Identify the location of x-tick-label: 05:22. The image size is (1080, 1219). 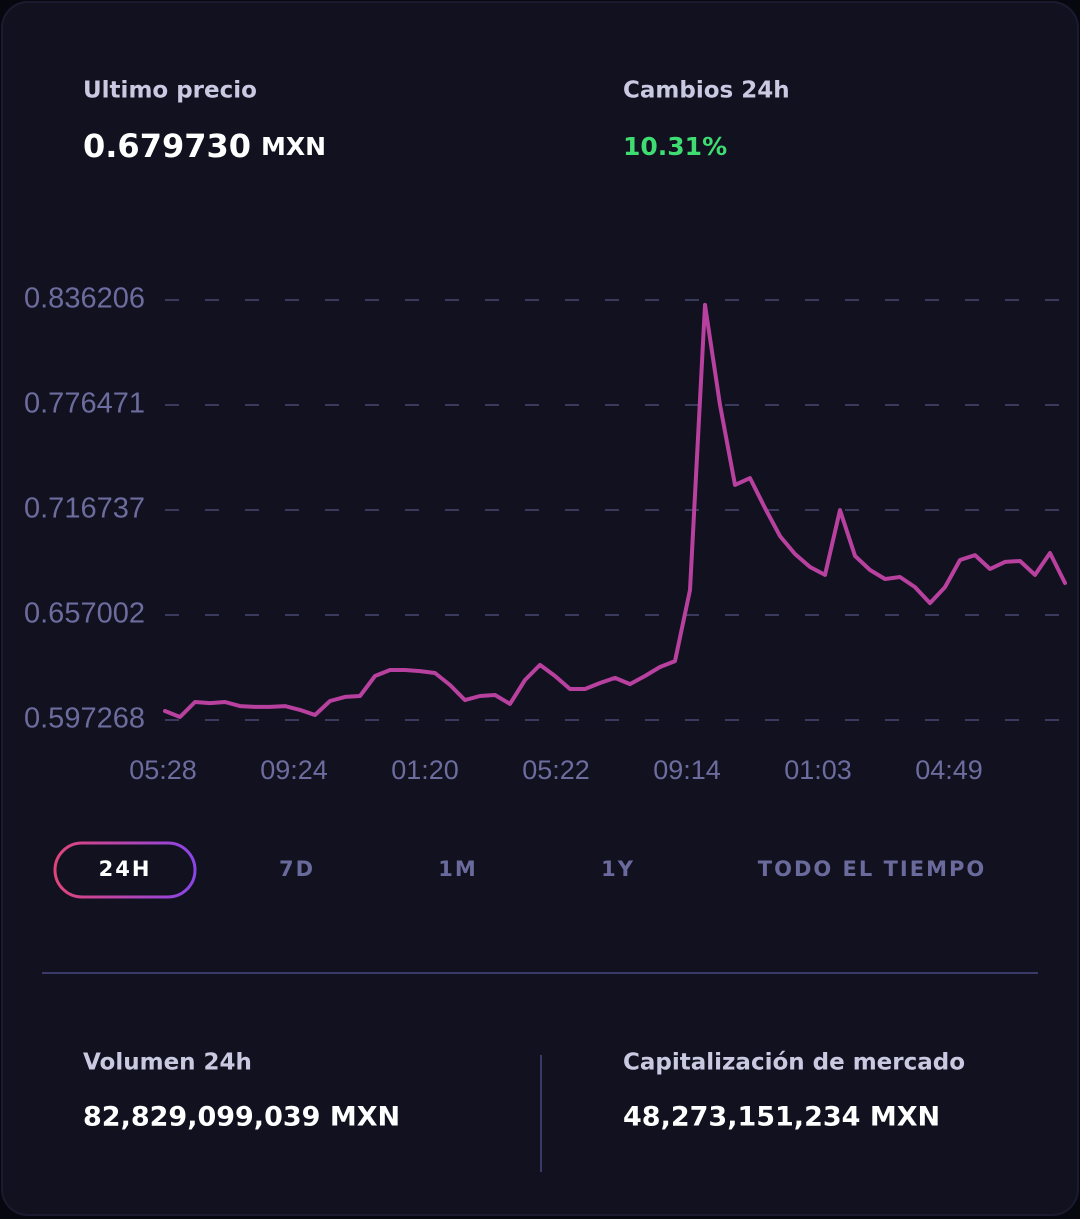
(556, 770).